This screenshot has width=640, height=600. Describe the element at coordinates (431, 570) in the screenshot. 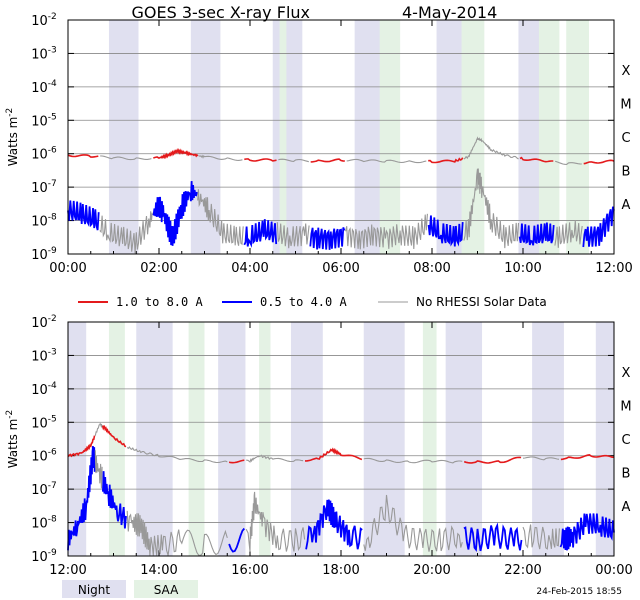

I see `x-tick-label: 20:00` at that location.